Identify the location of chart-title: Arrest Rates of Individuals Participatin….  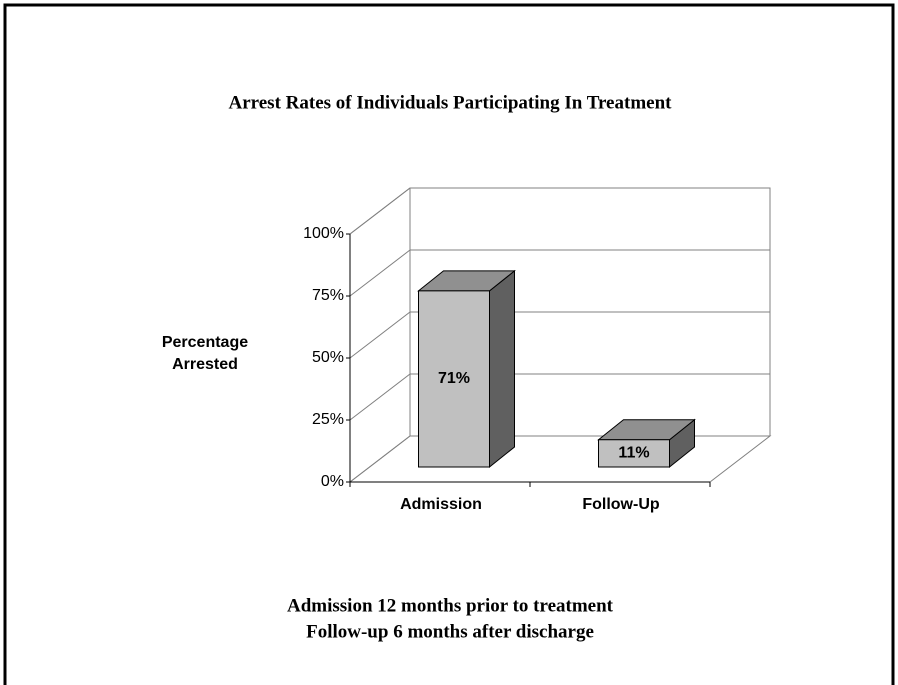
(451, 102).